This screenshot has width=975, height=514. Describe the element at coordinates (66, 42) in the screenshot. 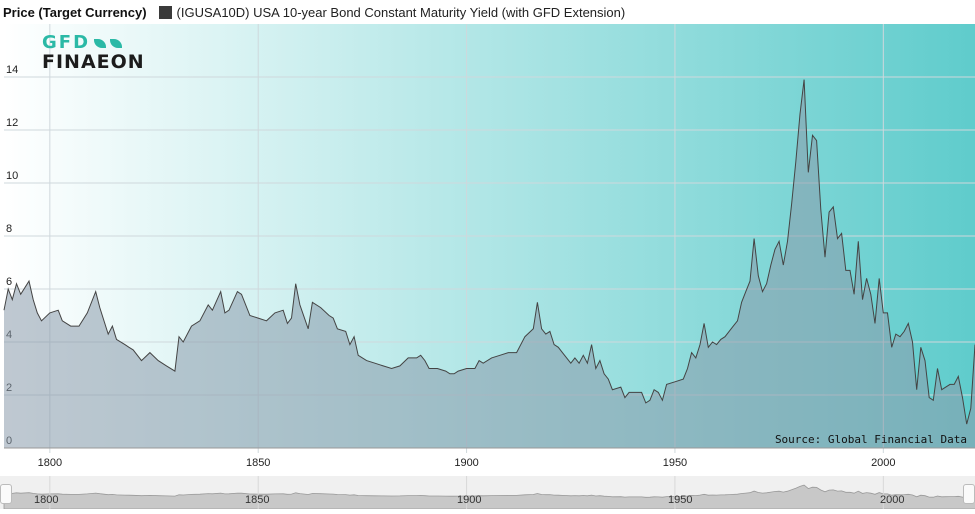

I see `logo-line1: GFD` at that location.